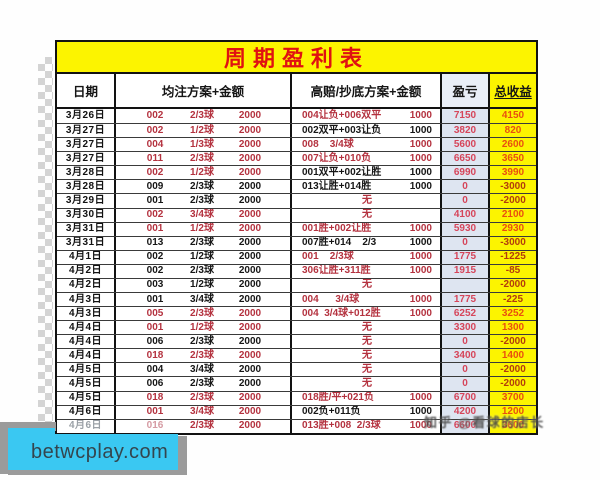  I want to click on odds-plan-text: 007胜+014 2/3, so click(339, 243).